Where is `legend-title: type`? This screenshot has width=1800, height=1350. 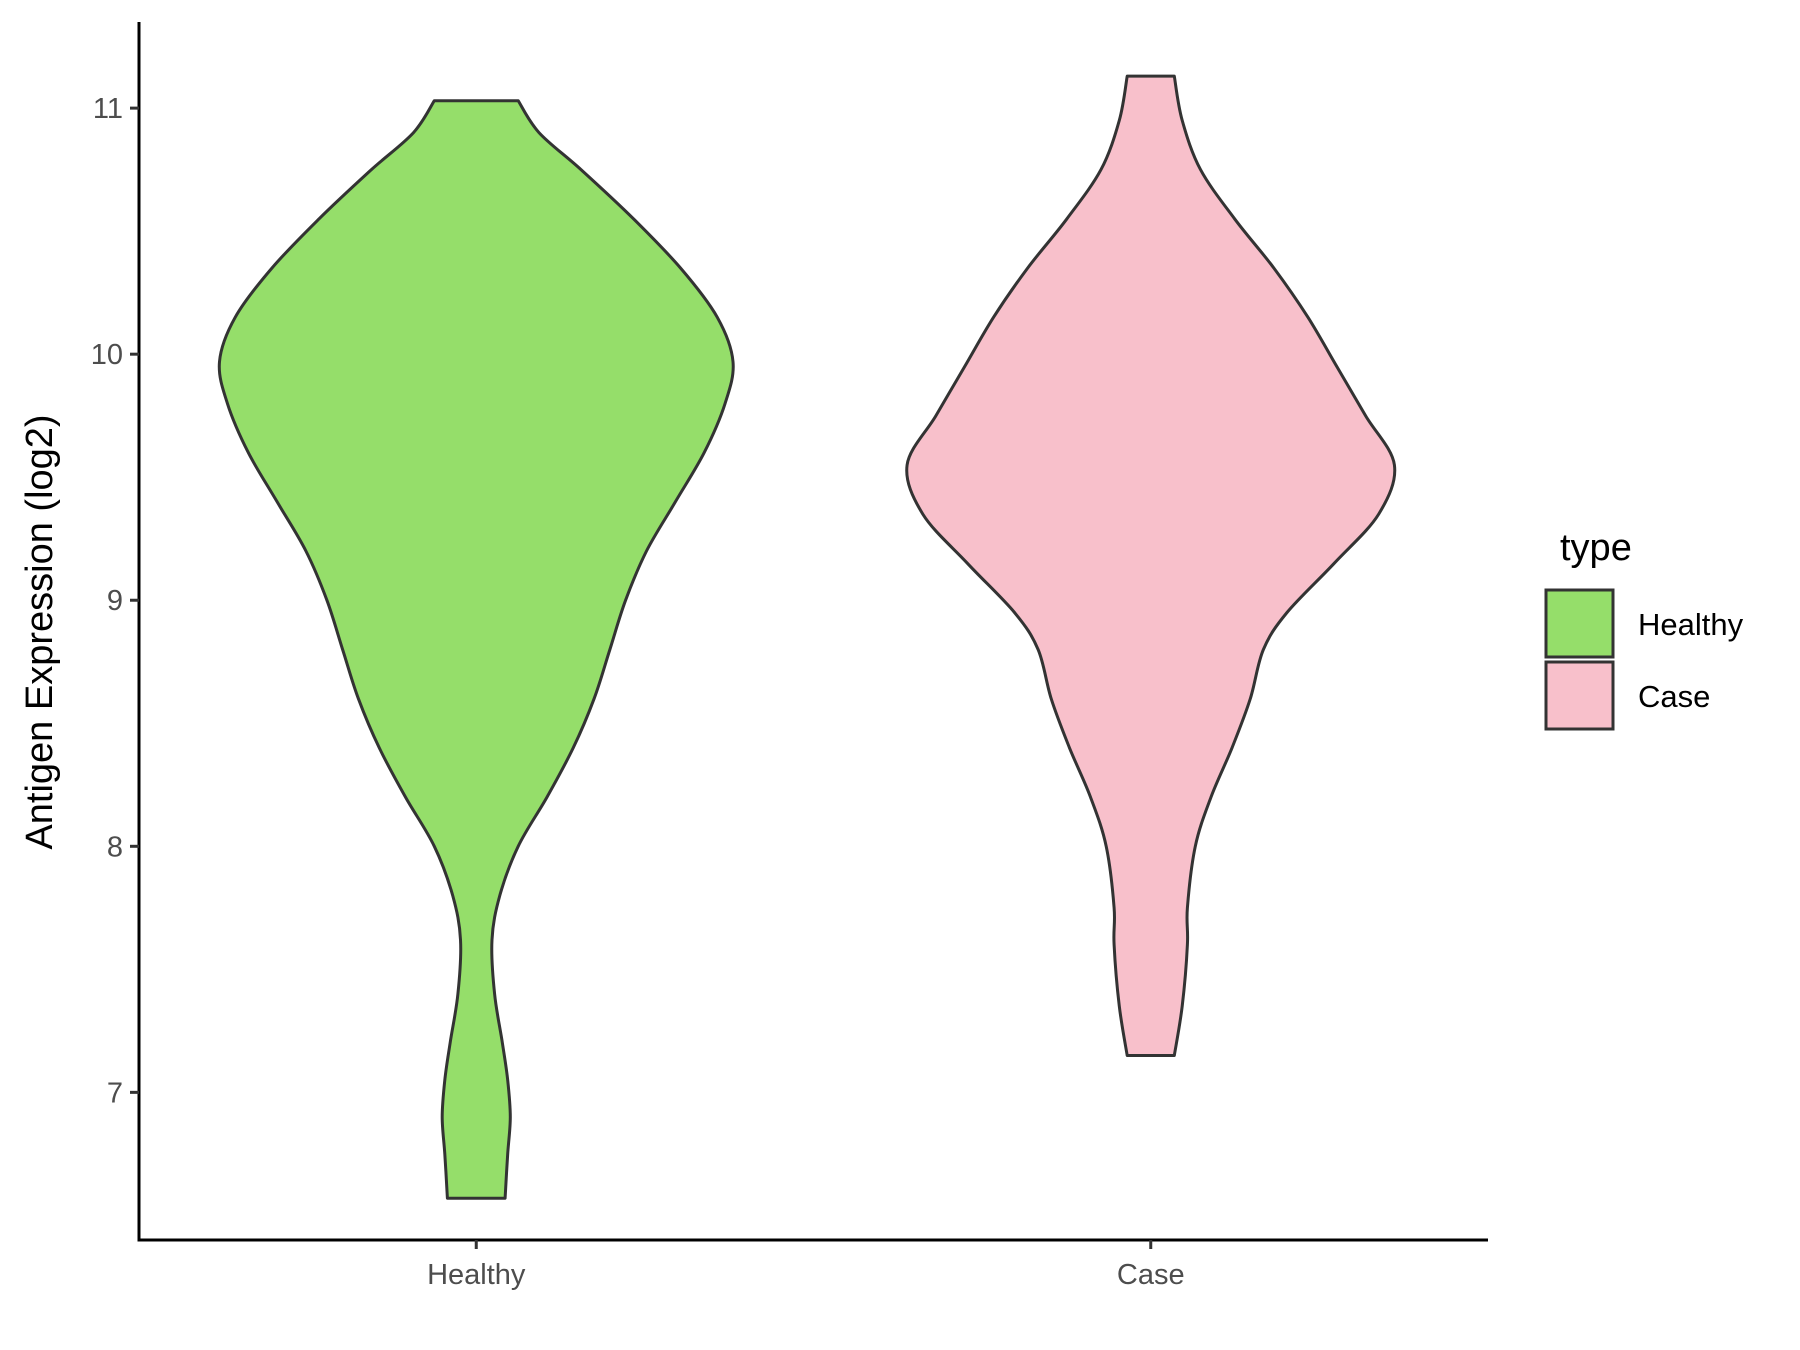 legend-title: type is located at coordinates (1596, 548).